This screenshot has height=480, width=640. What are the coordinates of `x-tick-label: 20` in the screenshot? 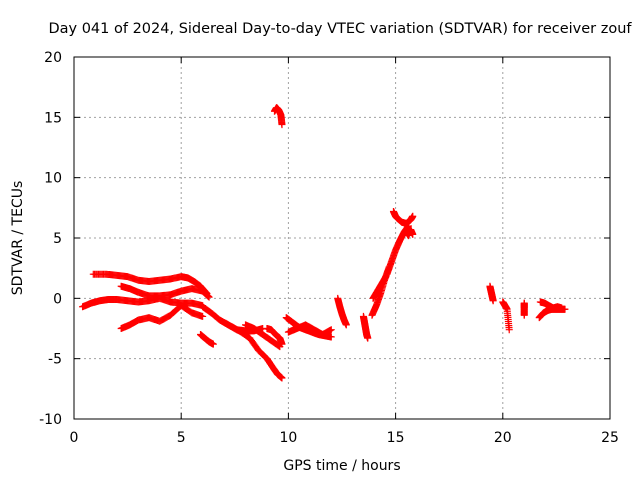 It's located at (503, 438).